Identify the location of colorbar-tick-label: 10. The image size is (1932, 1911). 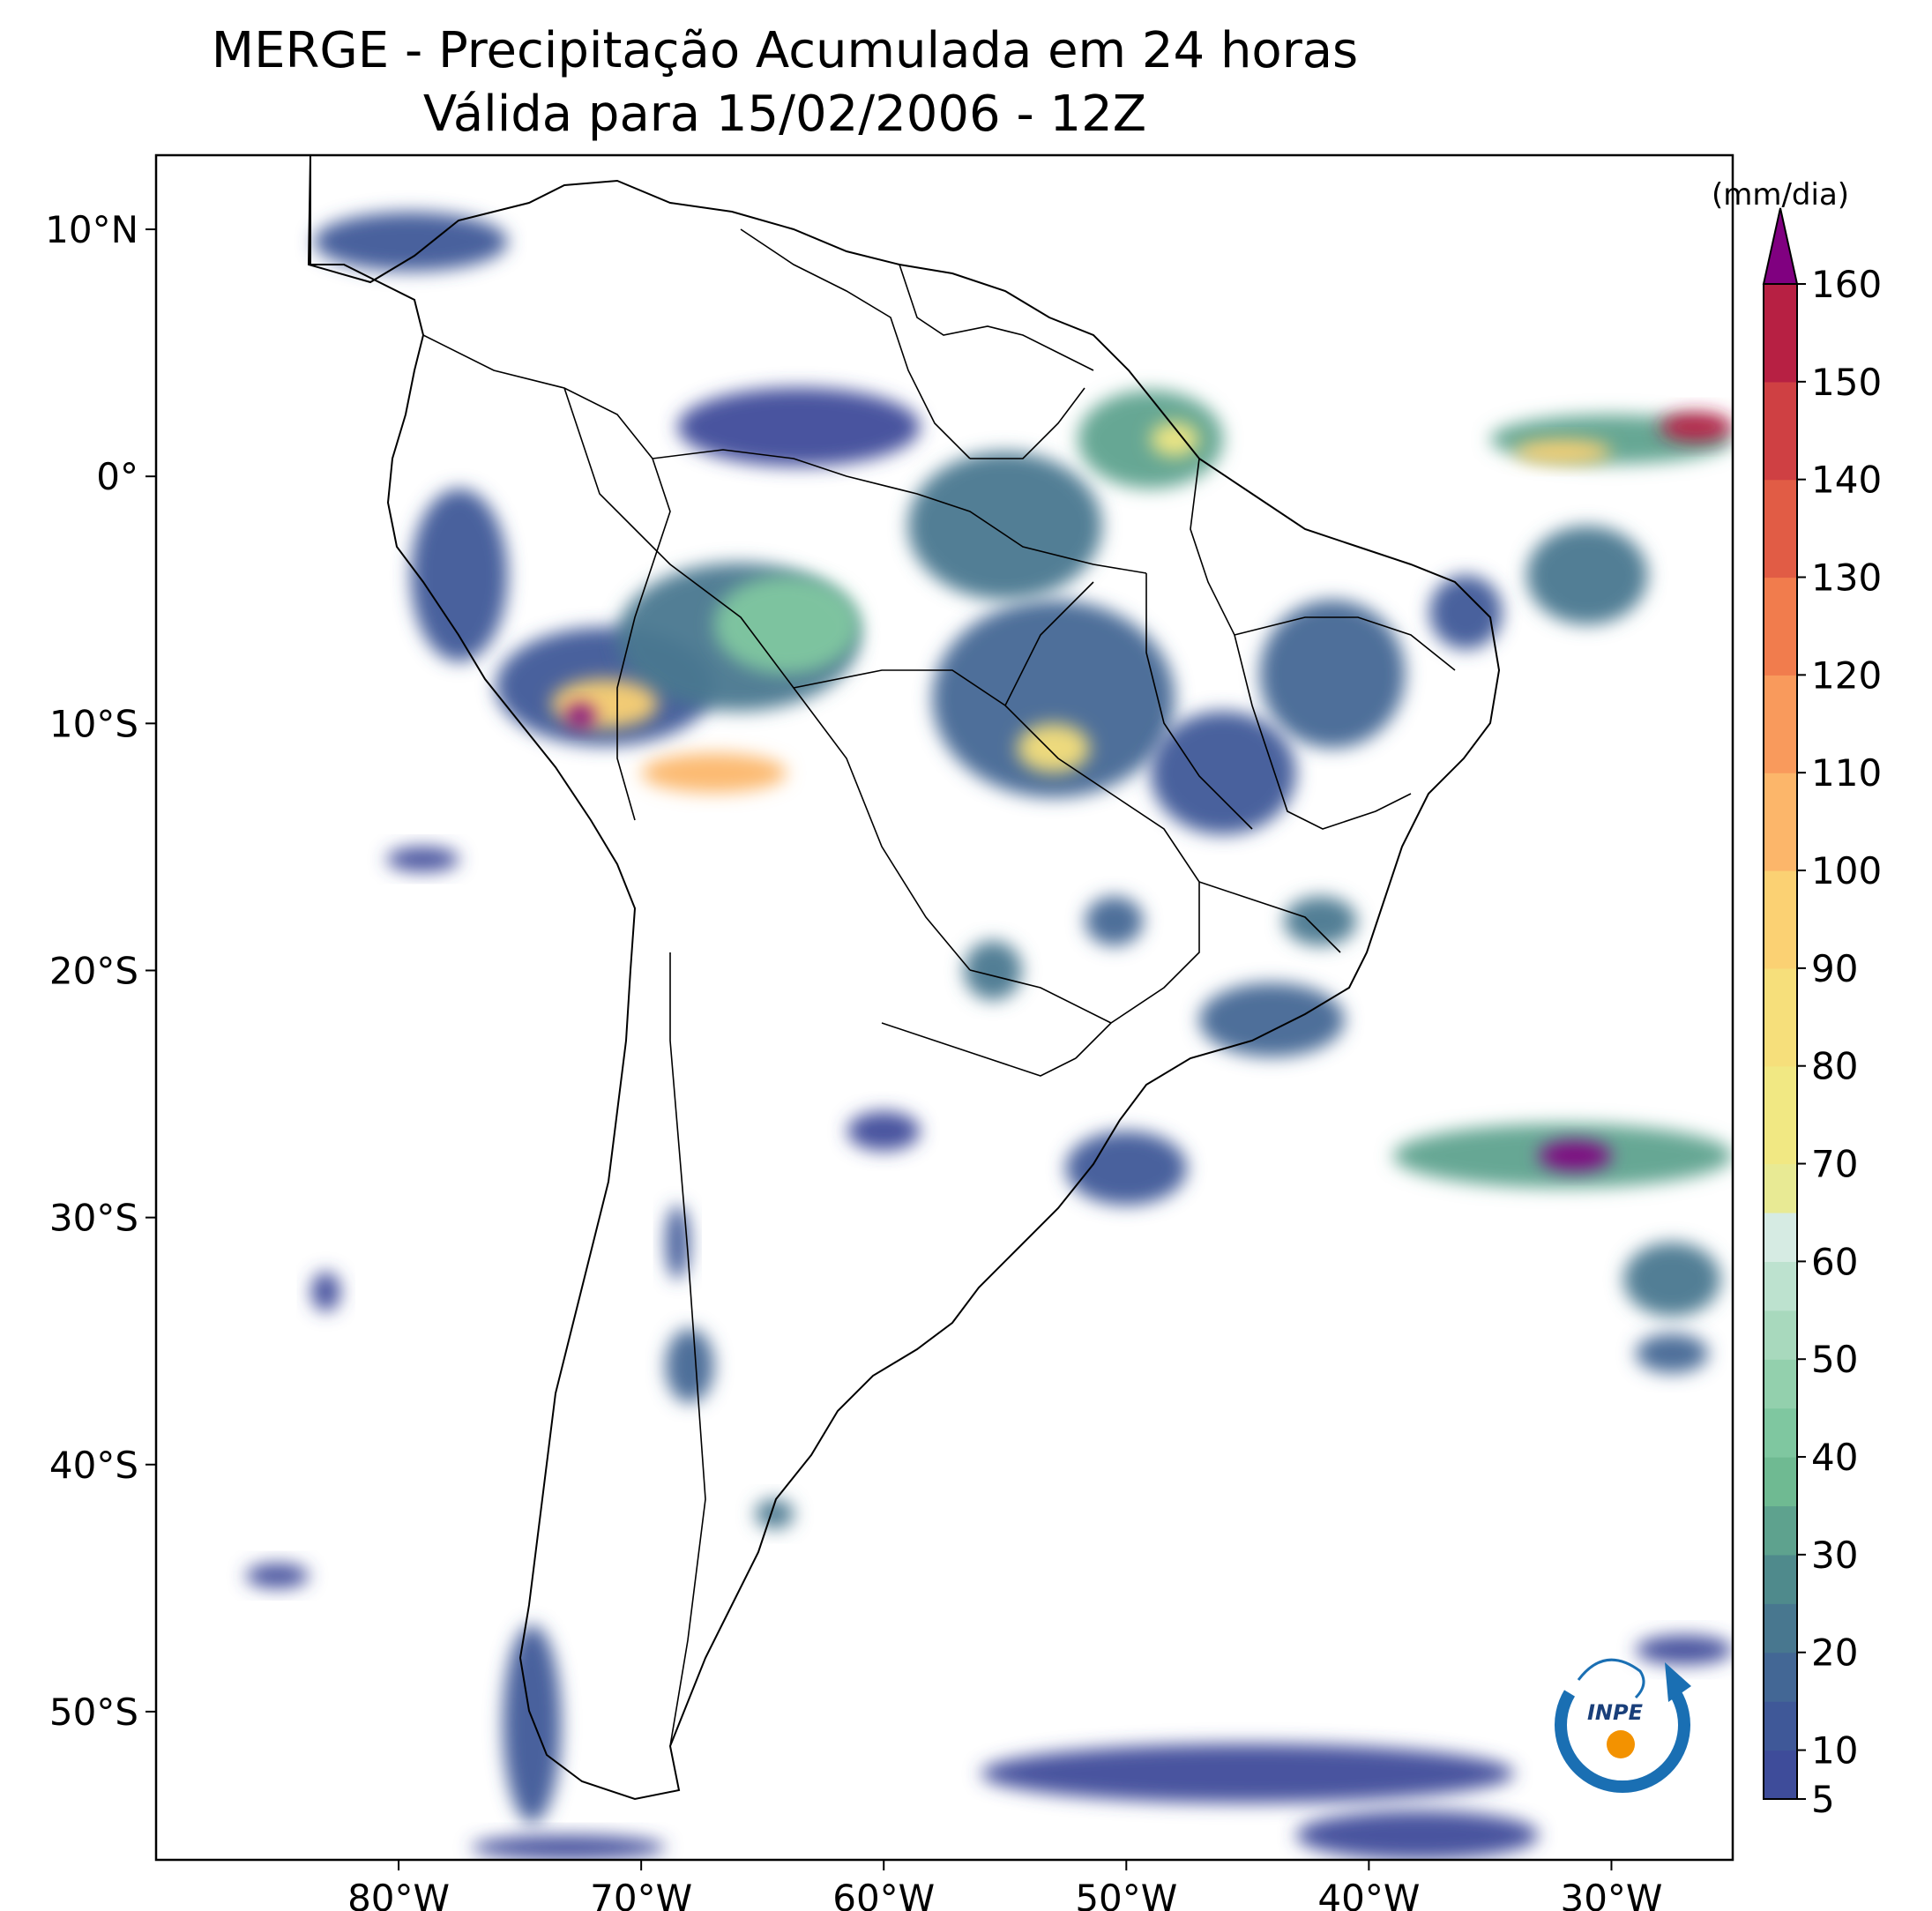
(1834, 1751).